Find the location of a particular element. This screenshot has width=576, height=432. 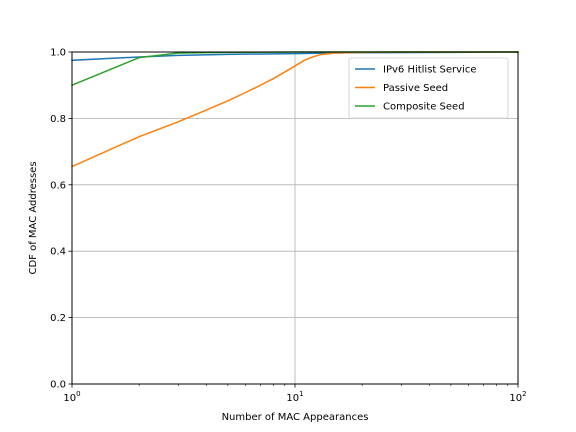

y-axis-label: CDF of MAC Addresses is located at coordinates (33, 217).